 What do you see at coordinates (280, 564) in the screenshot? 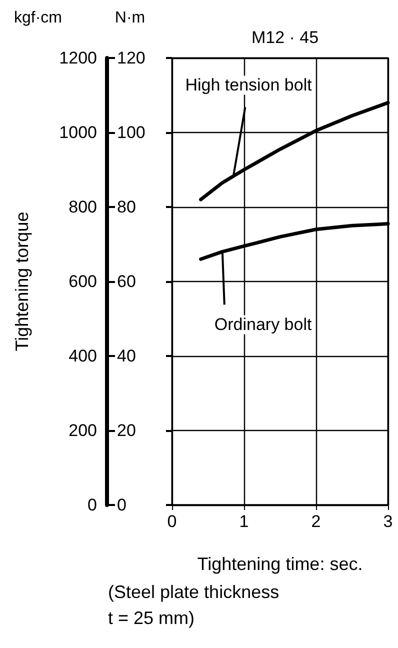
I see `x-axis-title: Tightening time: sec.` at bounding box center [280, 564].